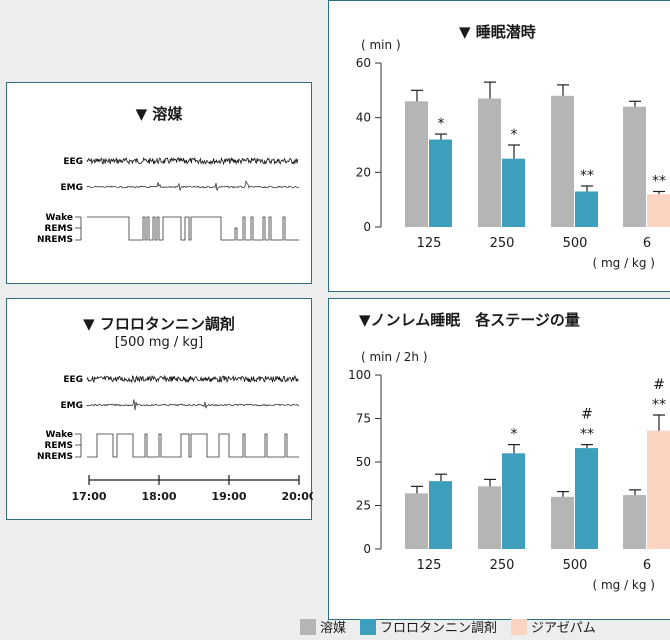  Describe the element at coordinates (363, 506) in the screenshot. I see `y-tick-label: 25` at that location.